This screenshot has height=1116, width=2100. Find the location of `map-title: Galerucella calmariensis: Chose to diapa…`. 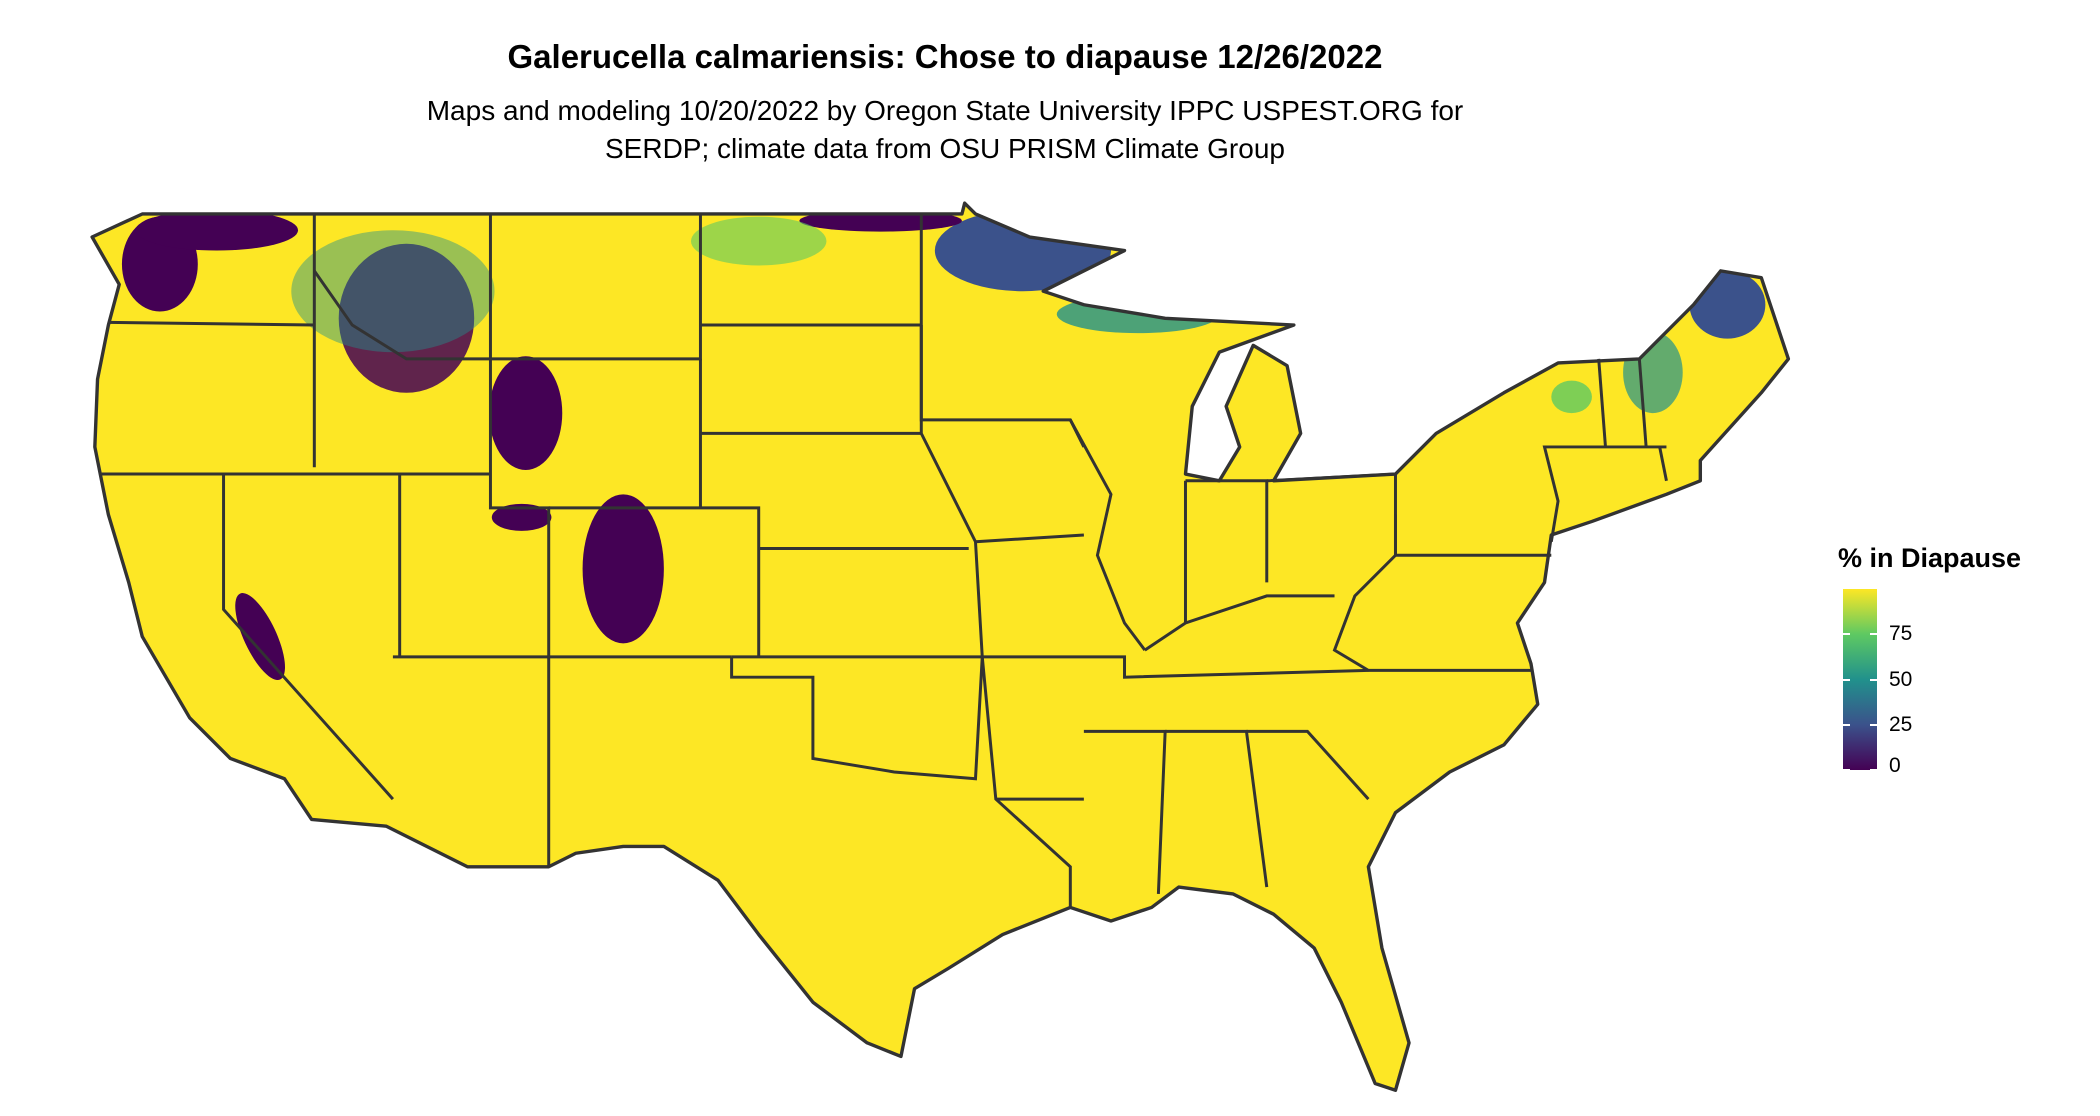

map-title: Galerucella calmariensis: Chose to diapa… is located at coordinates (945, 56).